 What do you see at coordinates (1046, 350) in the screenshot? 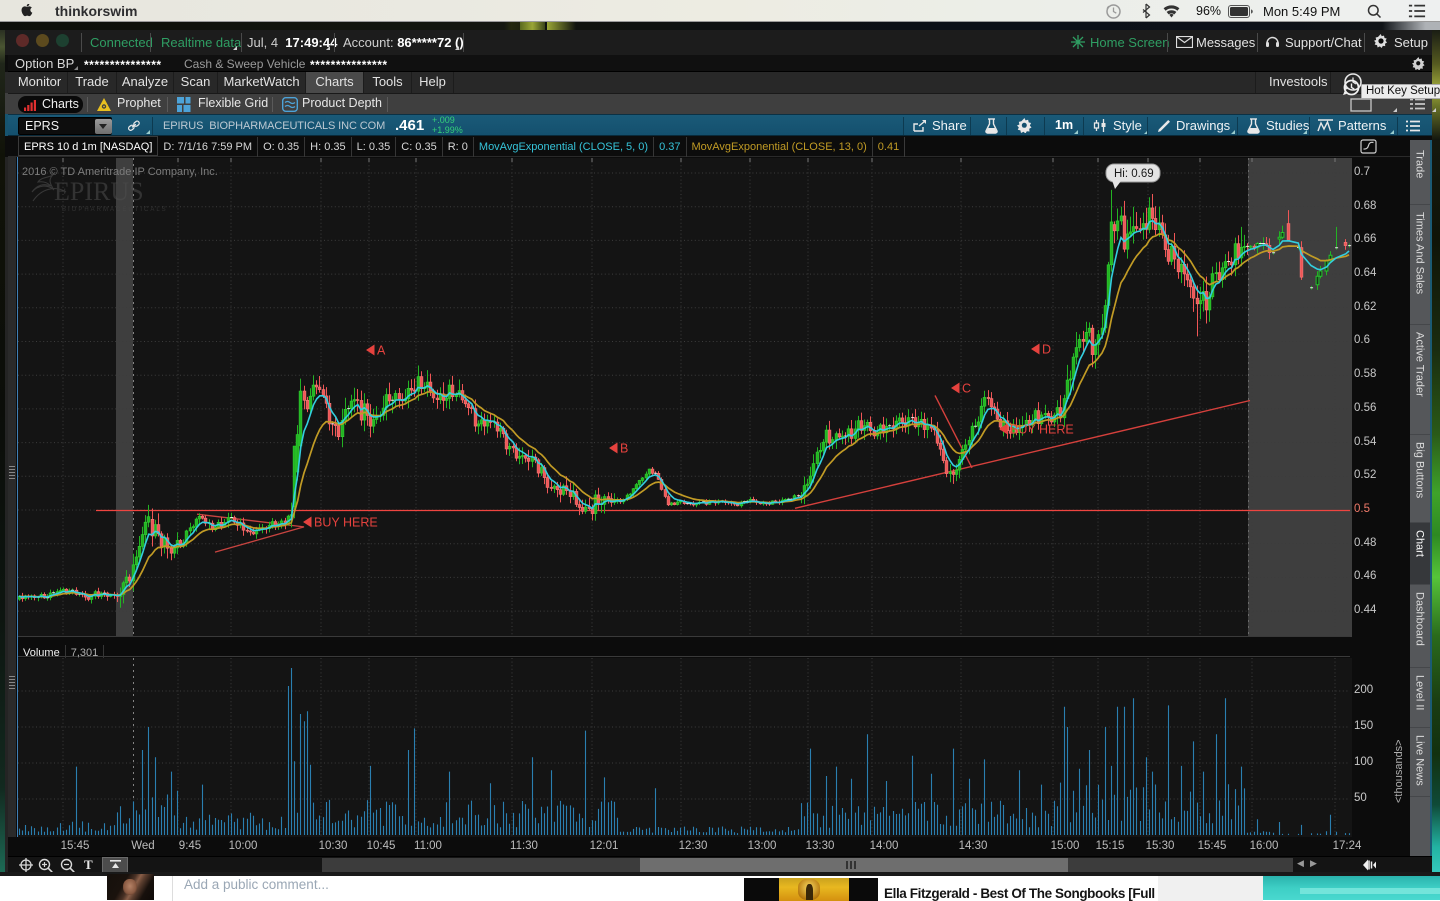
I see `svg-text: D` at bounding box center [1046, 350].